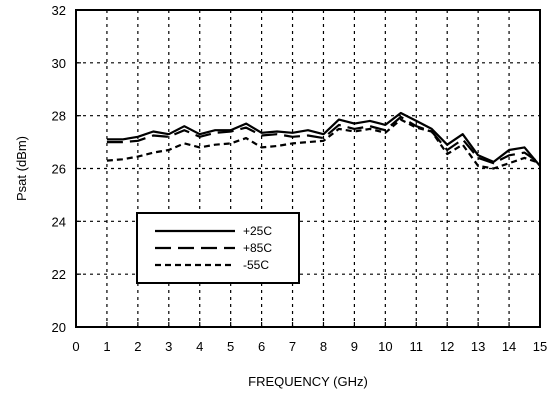 This screenshot has width=555, height=394. What do you see at coordinates (59, 10) in the screenshot?
I see `y-tick-label: 32` at bounding box center [59, 10].